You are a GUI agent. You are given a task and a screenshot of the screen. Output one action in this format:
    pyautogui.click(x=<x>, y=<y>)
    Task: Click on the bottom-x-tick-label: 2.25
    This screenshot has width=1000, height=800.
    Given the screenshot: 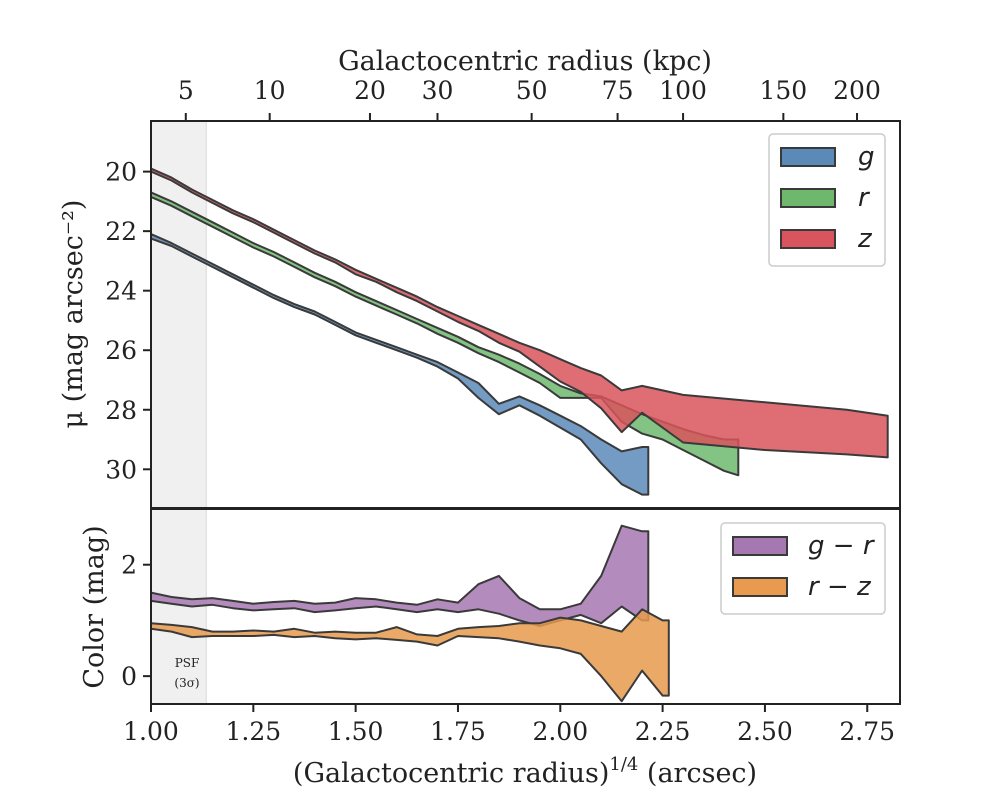 What is the action you would take?
    pyautogui.click(x=663, y=731)
    